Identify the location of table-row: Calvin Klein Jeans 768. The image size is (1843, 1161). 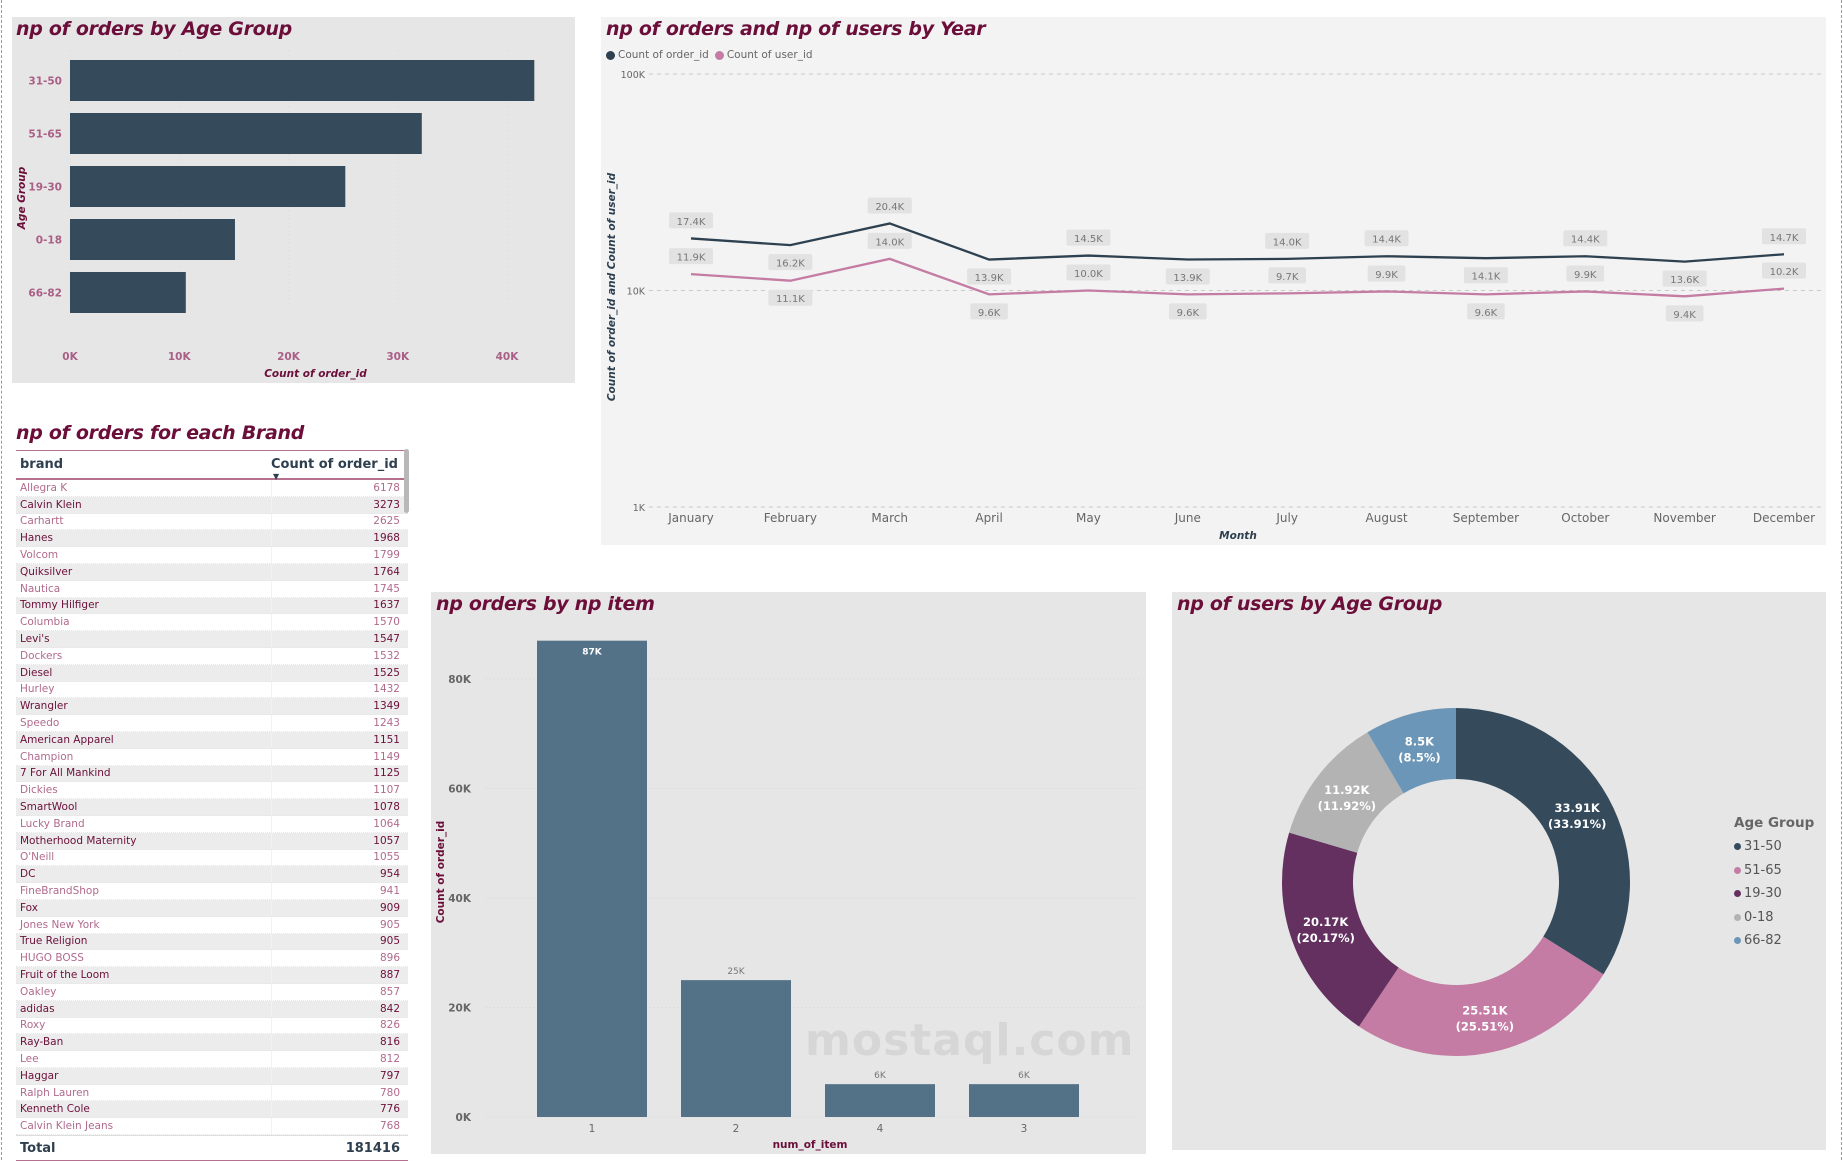
(212, 1126).